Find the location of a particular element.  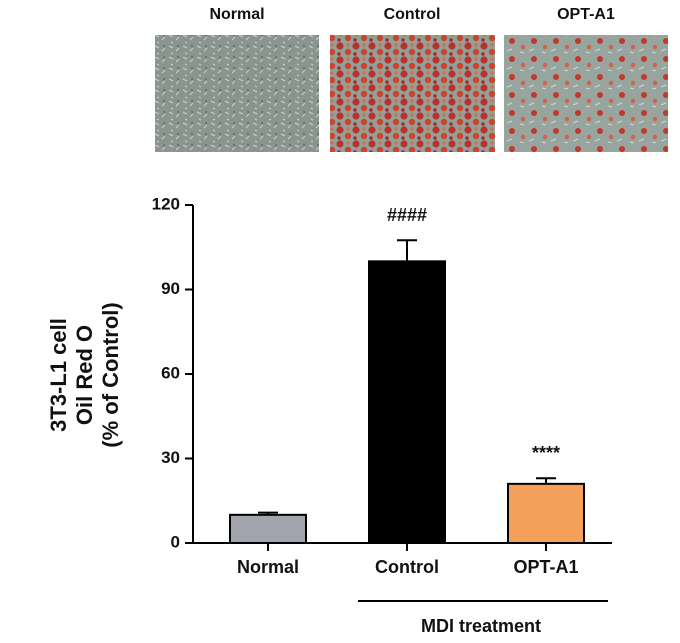

x-tick-label: Normal is located at coordinates (268, 567).